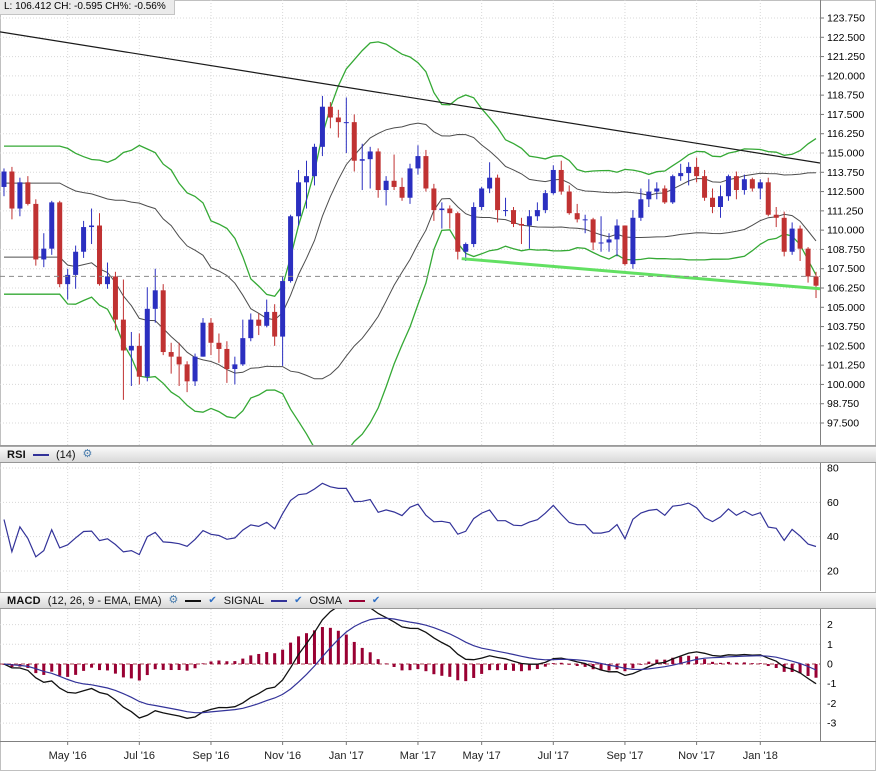 The image size is (876, 771). I want to click on osma-label: OSMA, so click(325, 600).